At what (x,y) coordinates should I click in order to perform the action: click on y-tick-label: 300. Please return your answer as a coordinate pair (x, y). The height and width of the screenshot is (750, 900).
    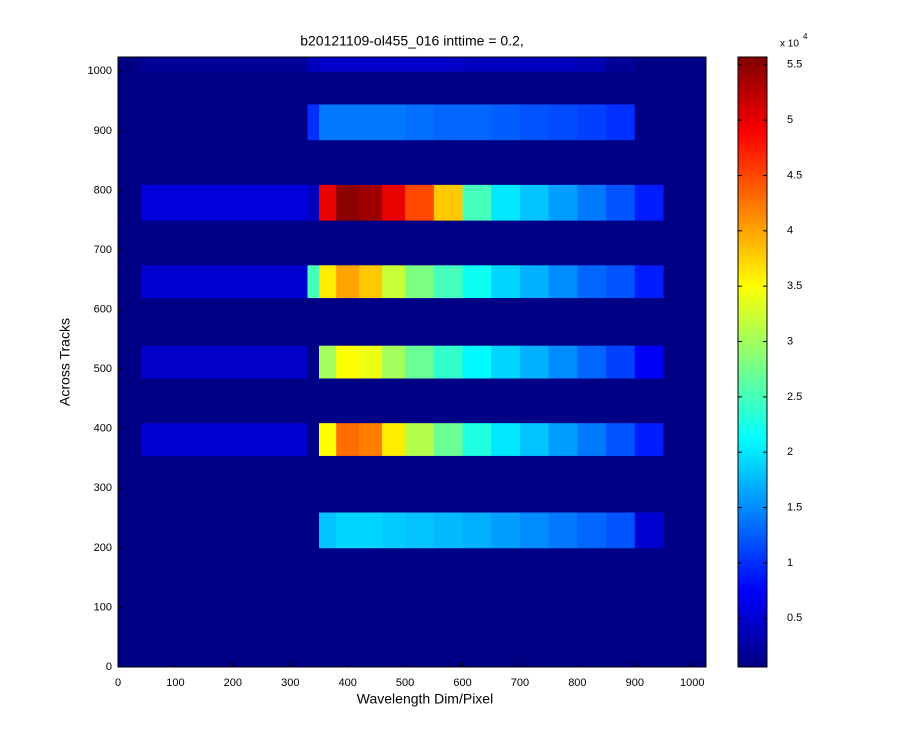
    Looking at the image, I should click on (103, 488).